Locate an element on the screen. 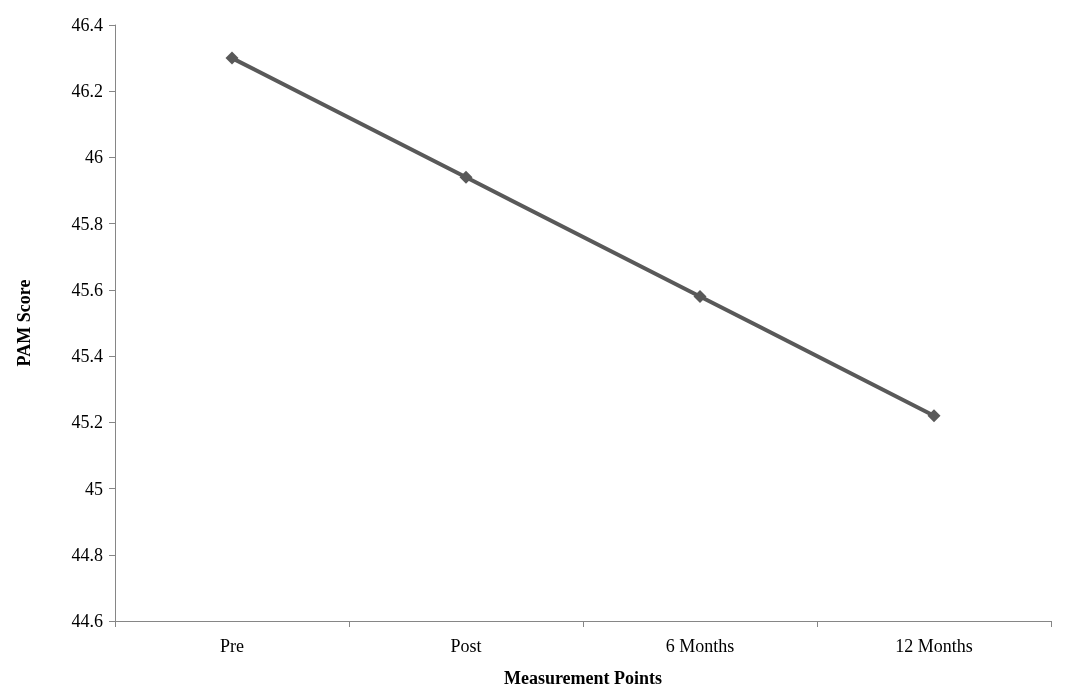 This screenshot has height=696, width=1091. y-tick-label: 46.4 is located at coordinates (87, 25).